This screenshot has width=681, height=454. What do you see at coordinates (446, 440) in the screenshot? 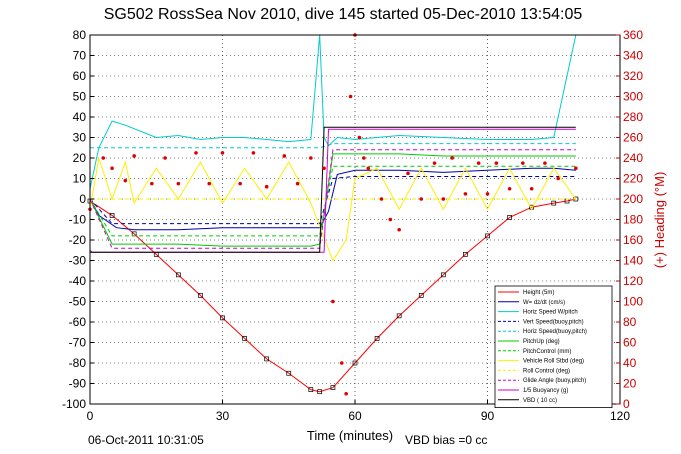
I see `footer-vbd-bias: VBD bias =0 cc` at bounding box center [446, 440].